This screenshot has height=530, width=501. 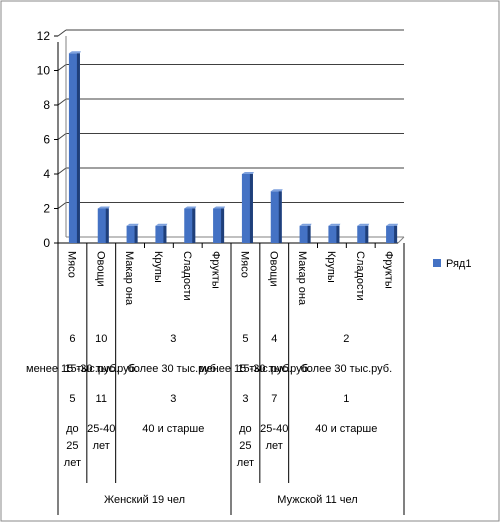 What do you see at coordinates (101, 339) in the screenshot?
I see `level-count-a: 10` at bounding box center [101, 339].